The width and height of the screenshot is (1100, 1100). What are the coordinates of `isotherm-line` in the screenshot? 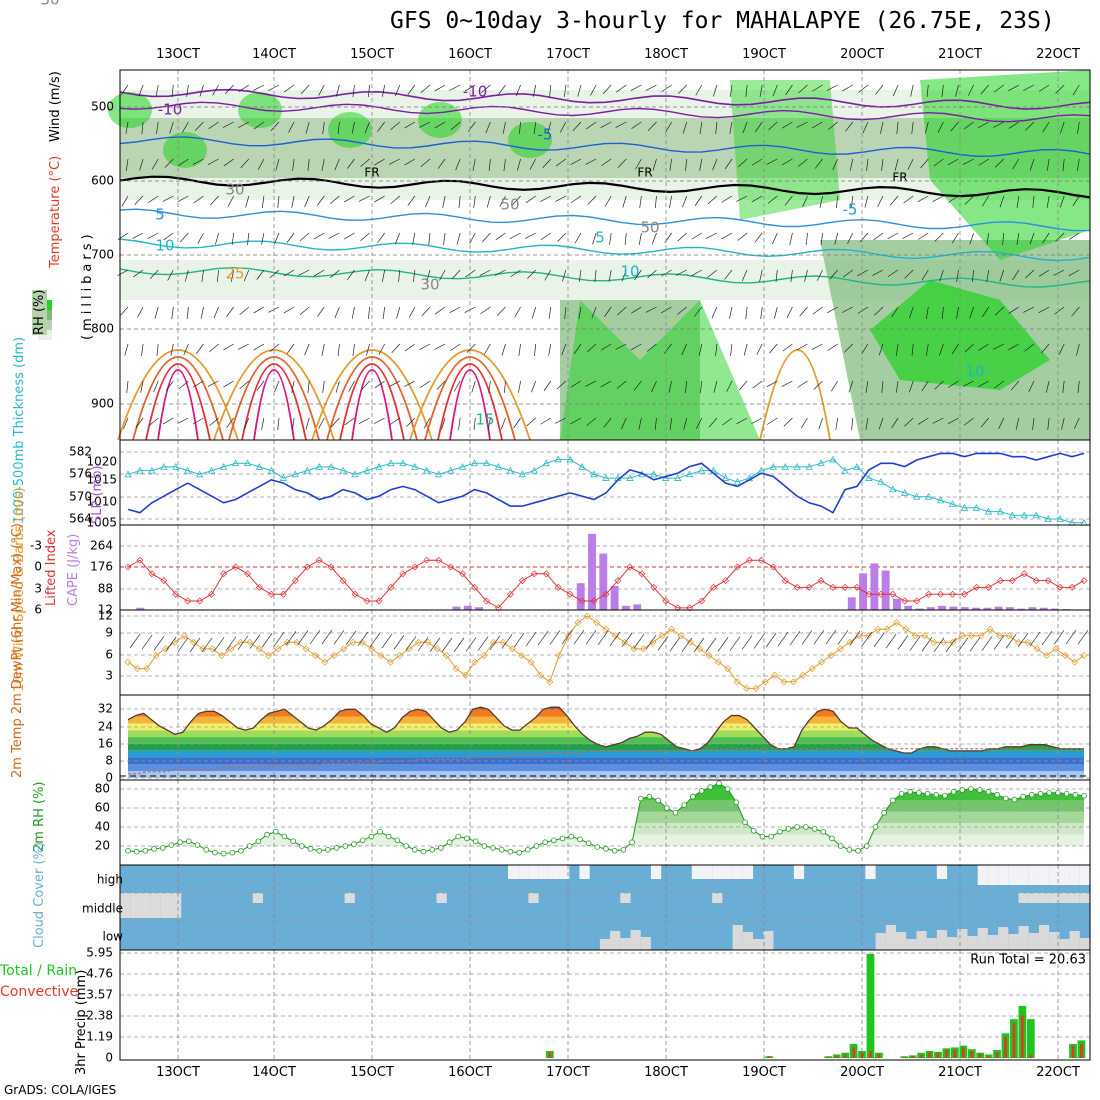 It's located at (605, 99).